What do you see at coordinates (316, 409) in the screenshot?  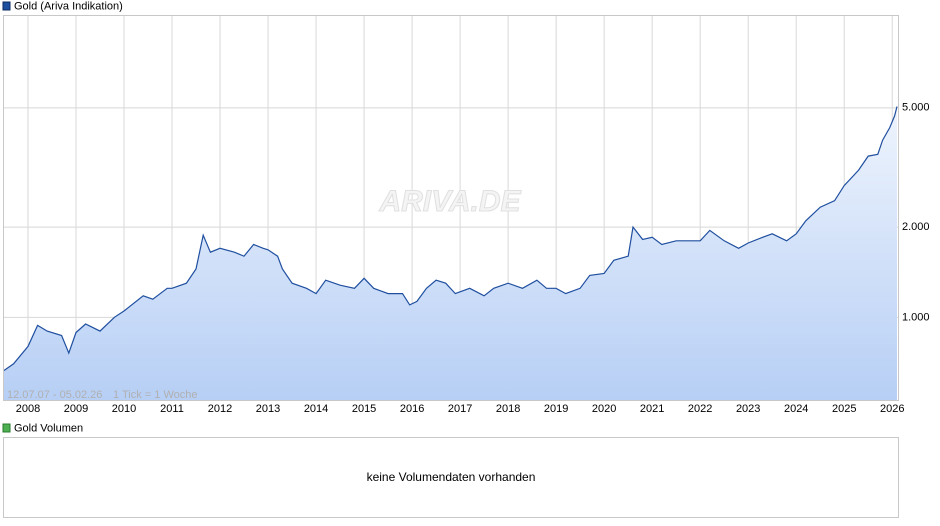 I see `x-tick-label: 2014` at bounding box center [316, 409].